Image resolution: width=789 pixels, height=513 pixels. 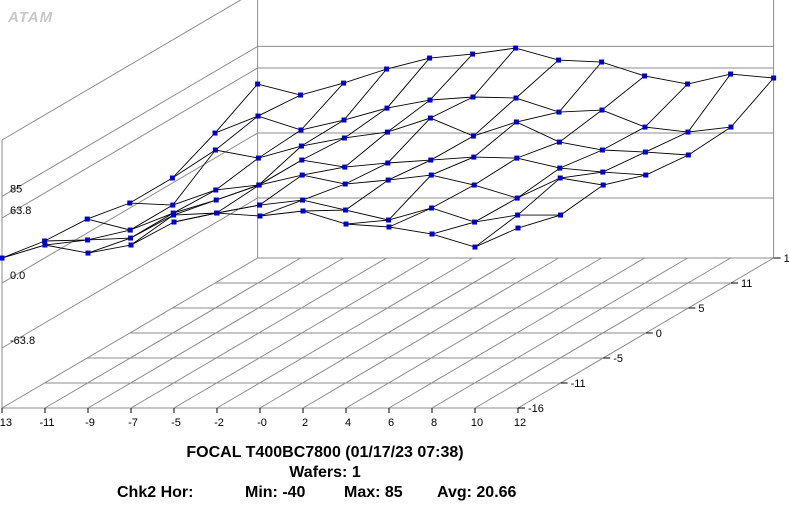 I want to click on depth-tick-label: 11, so click(x=746, y=284).